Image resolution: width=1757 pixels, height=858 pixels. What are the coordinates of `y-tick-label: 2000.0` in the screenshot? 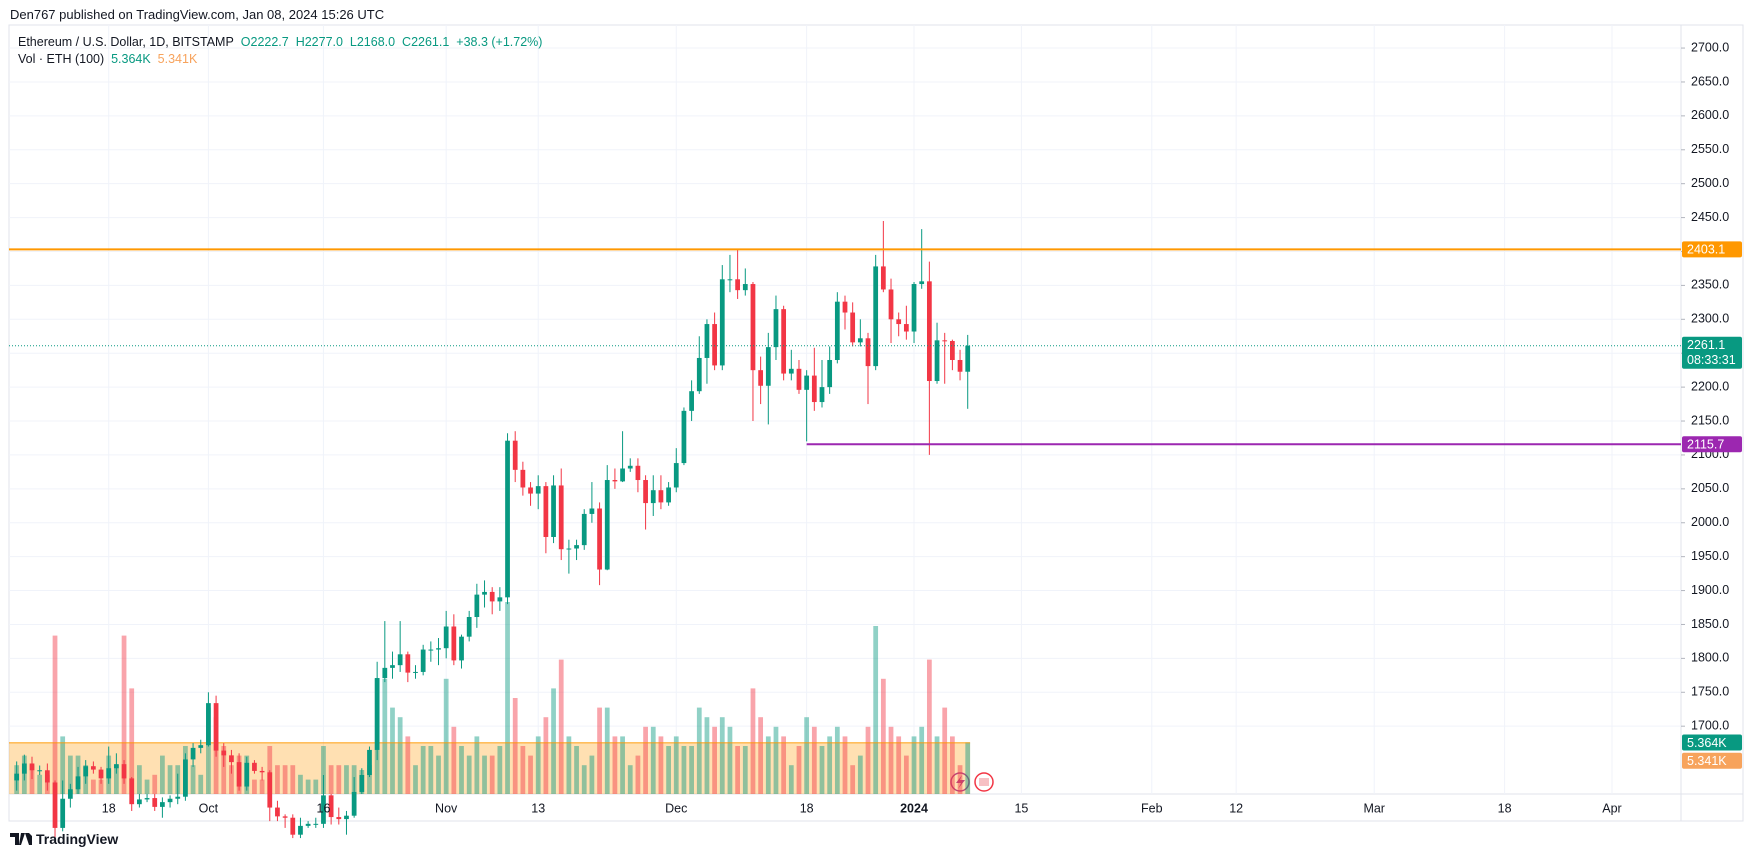 It's located at (1710, 522).